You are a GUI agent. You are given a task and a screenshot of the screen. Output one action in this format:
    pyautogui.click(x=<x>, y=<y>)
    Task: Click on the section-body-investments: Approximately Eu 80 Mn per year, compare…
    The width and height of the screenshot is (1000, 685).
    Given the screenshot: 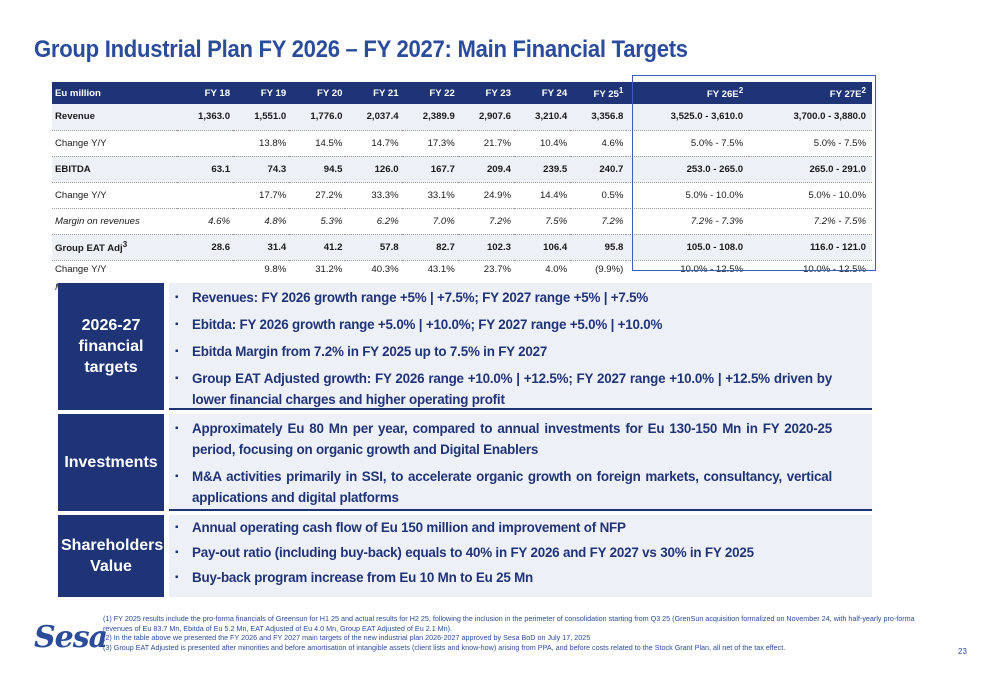 What is the action you would take?
    pyautogui.click(x=520, y=462)
    